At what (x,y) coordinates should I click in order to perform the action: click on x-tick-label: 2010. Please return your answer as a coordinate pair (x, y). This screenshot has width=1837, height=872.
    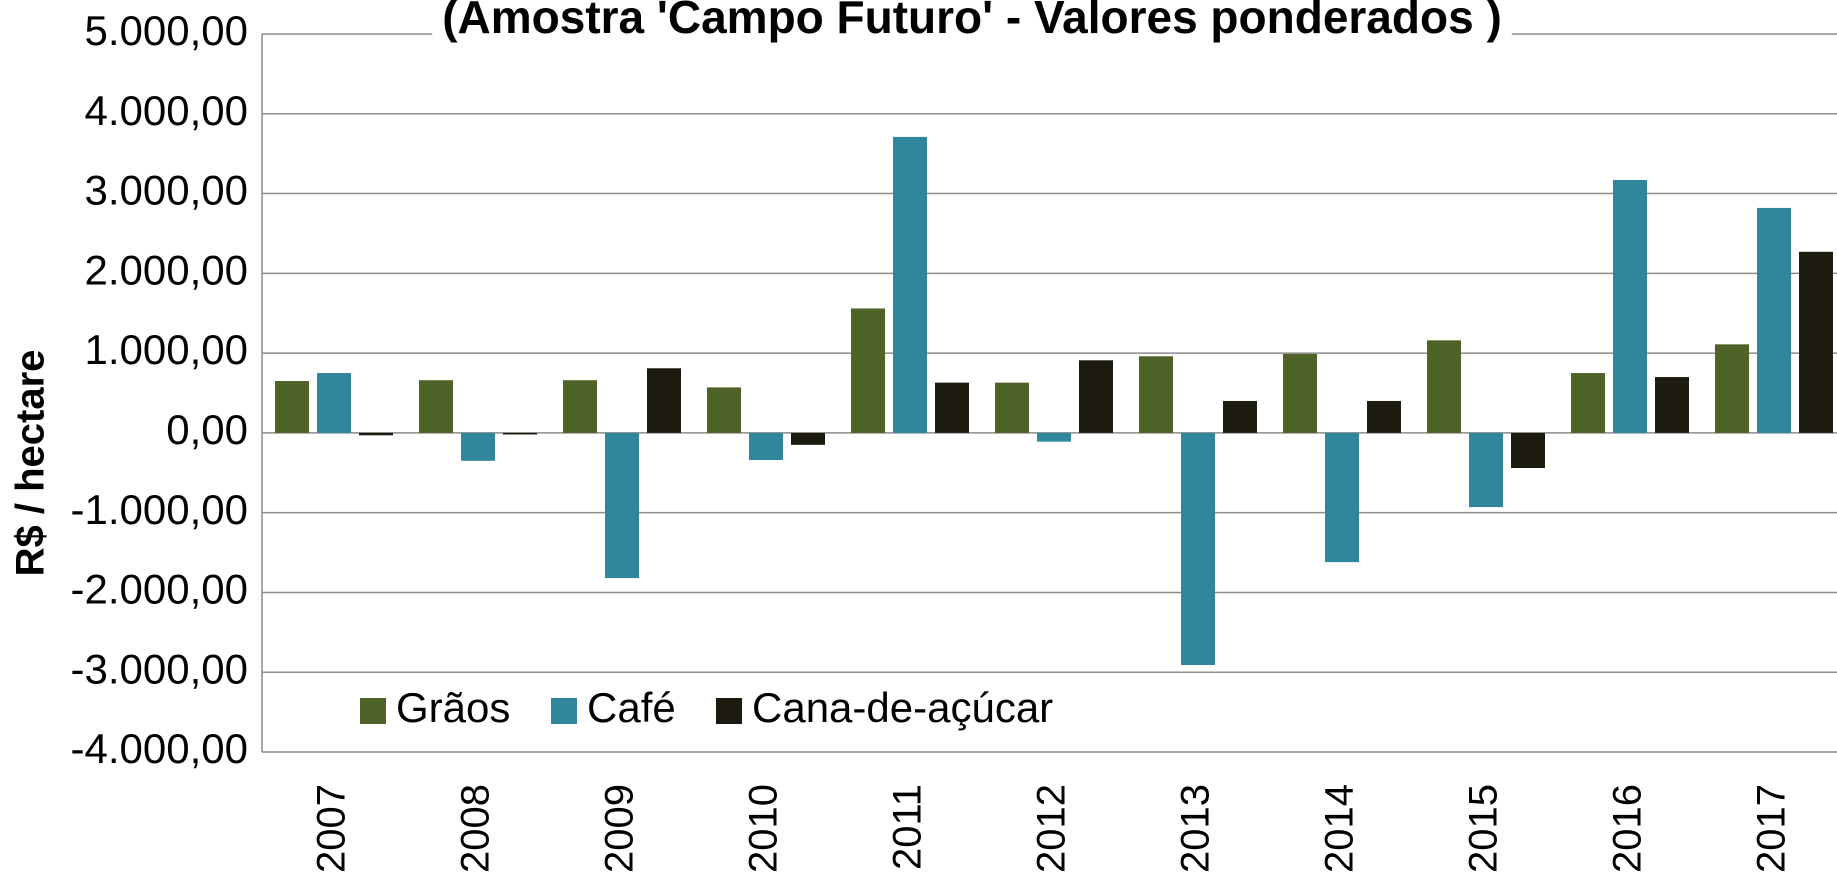
    Looking at the image, I should click on (764, 828).